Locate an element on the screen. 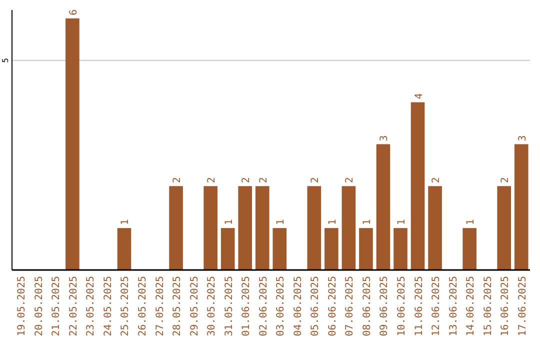 The image size is (540, 340). x-tick-label: 12.06.2025 is located at coordinates (436, 306).